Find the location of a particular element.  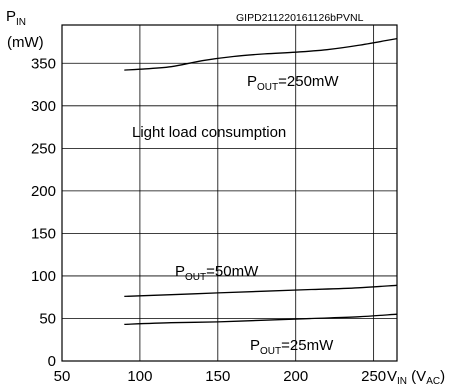

x-axis-title-sub: IN is located at coordinates (402, 380).